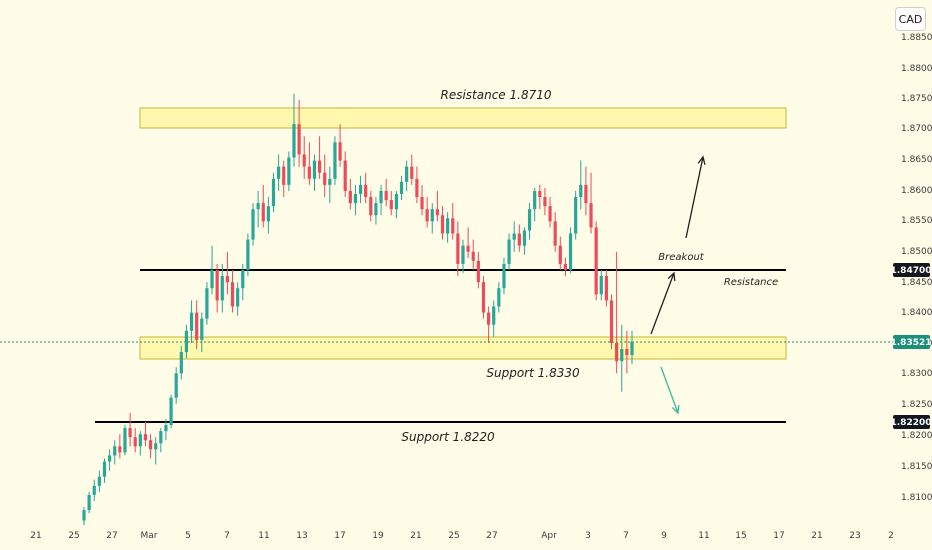  I want to click on y-tick-label: 1.82500, so click(916, 405).